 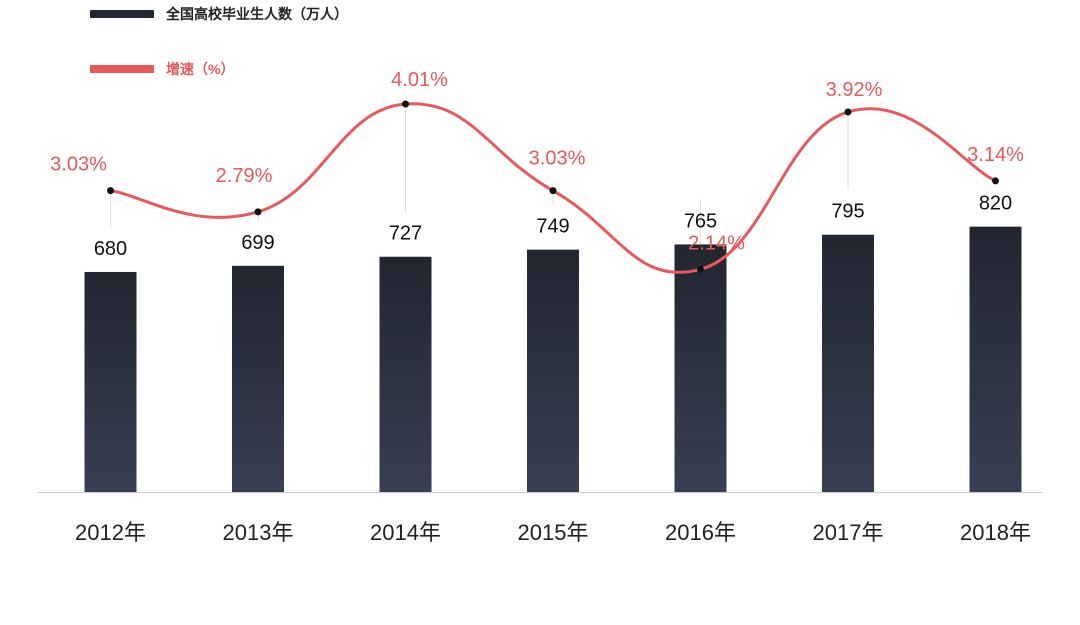 I want to click on growth-value-label: 2.79%, so click(x=244, y=176).